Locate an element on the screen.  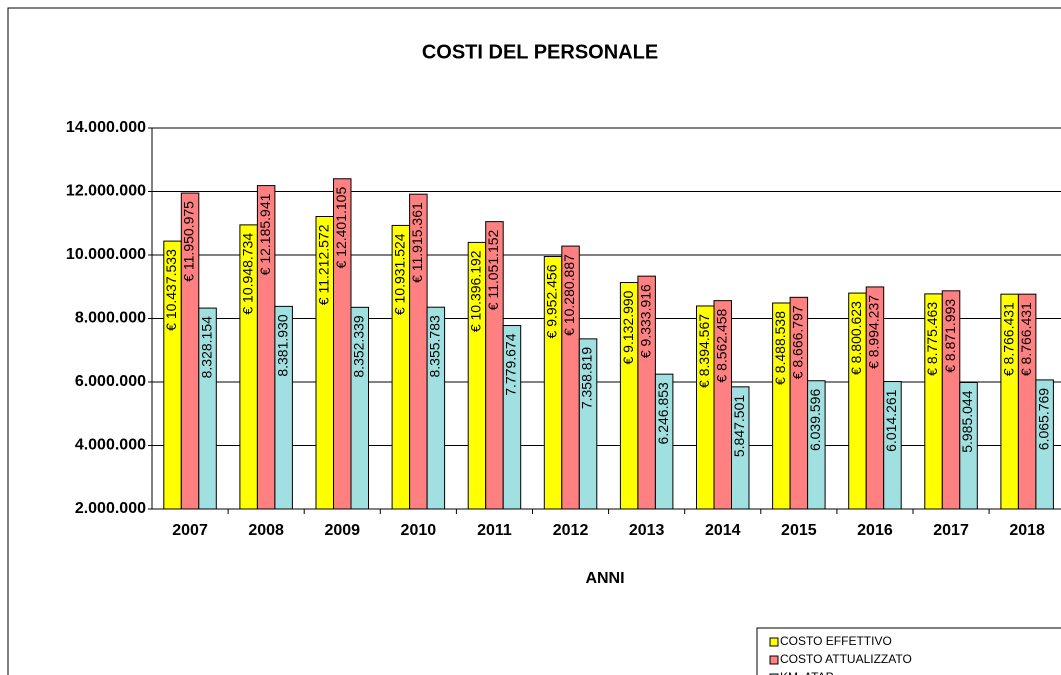
value-label: € 9.333.916 is located at coordinates (645, 321).